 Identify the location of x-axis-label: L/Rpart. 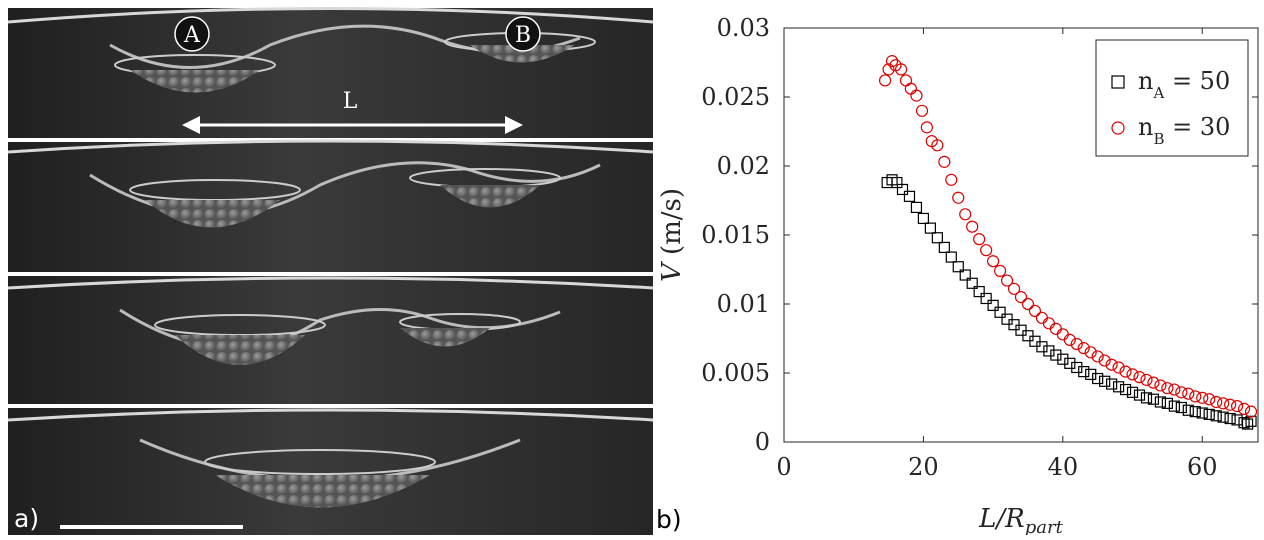
(1020, 519).